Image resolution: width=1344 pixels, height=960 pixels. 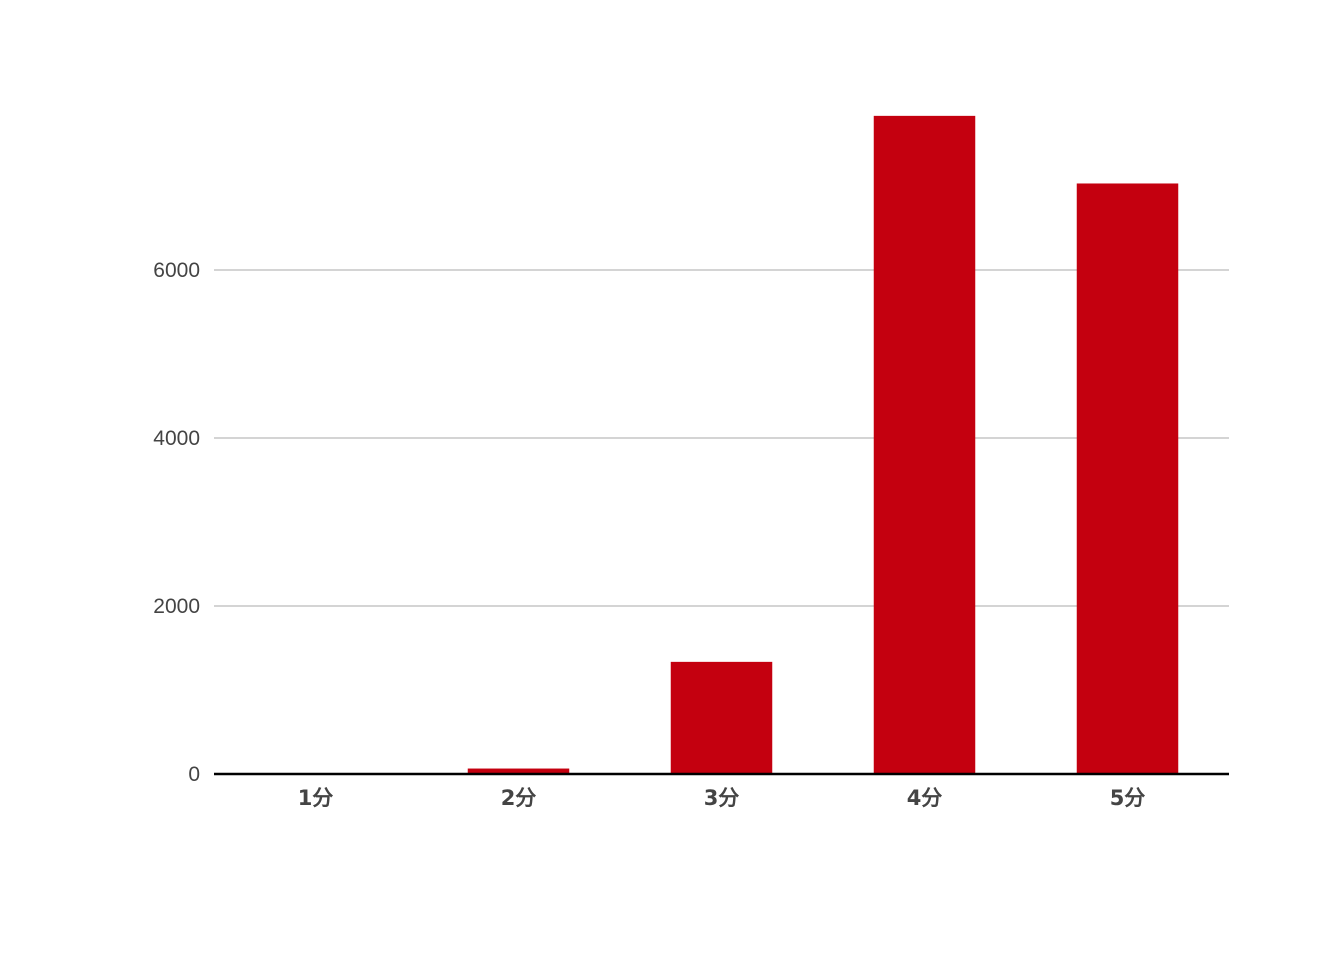 What do you see at coordinates (925, 798) in the screenshot?
I see `x-tick-label: 4分` at bounding box center [925, 798].